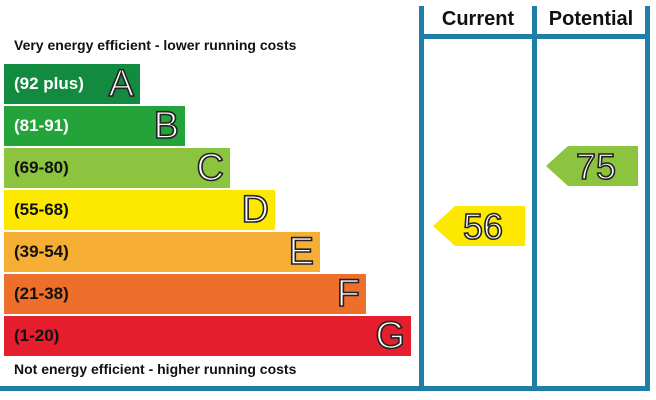 This screenshot has width=656, height=400. I want to click on frame-left, so click(421, 198).